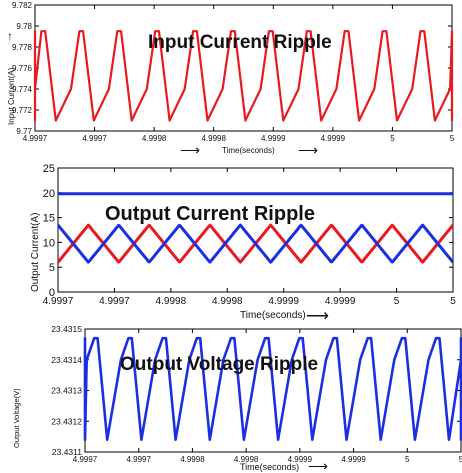 Image resolution: width=462 pixels, height=473 pixels. What do you see at coordinates (49, 243) in the screenshot?
I see `y-tick-label: 10` at bounding box center [49, 243].